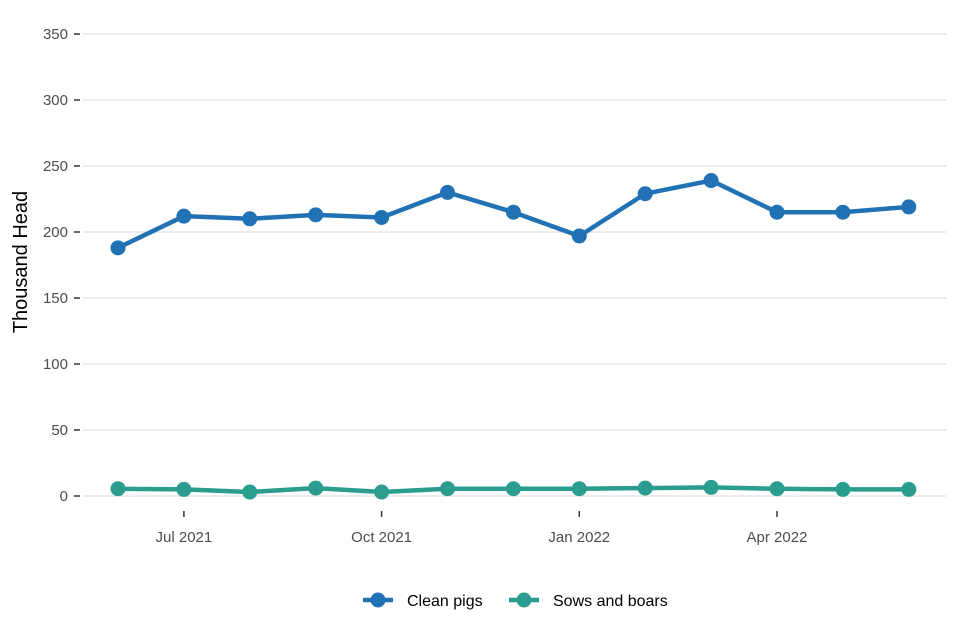 The width and height of the screenshot is (960, 640). I want to click on x-tick-label: Jan 2022, so click(579, 537).